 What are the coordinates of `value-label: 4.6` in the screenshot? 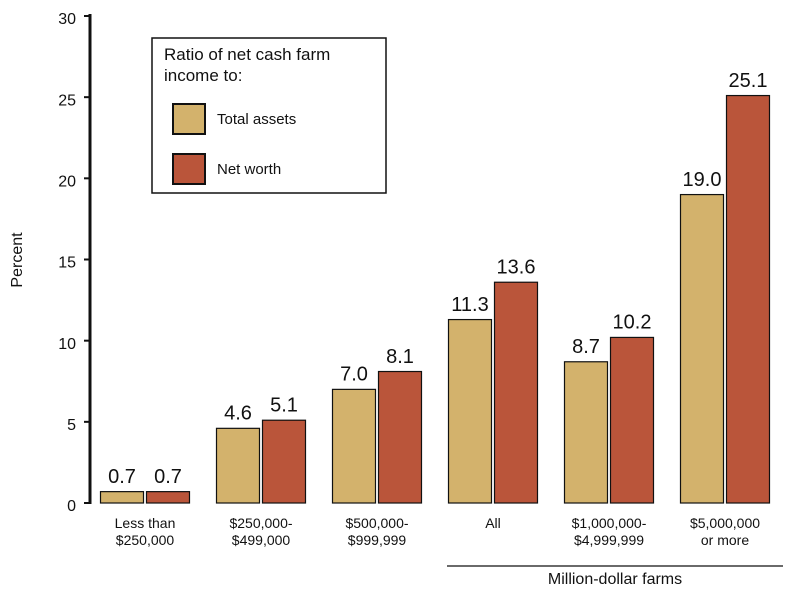 It's located at (238, 414).